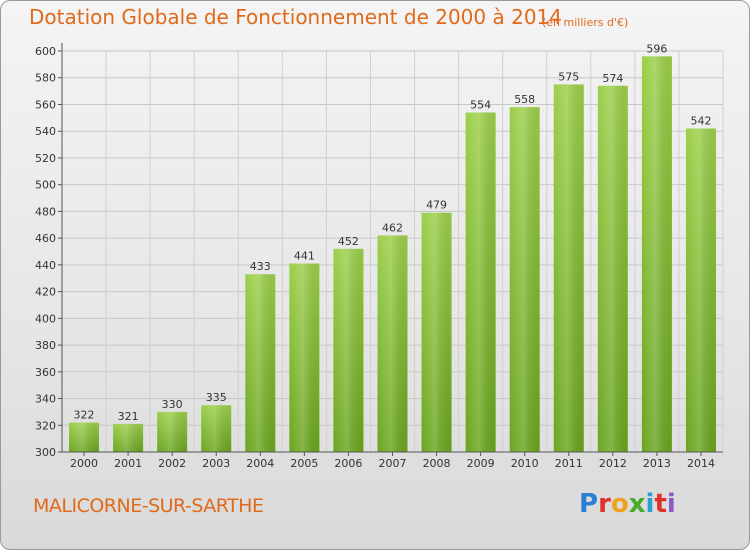 The image size is (750, 550). I want to click on y-tick-label: 440, so click(45, 265).